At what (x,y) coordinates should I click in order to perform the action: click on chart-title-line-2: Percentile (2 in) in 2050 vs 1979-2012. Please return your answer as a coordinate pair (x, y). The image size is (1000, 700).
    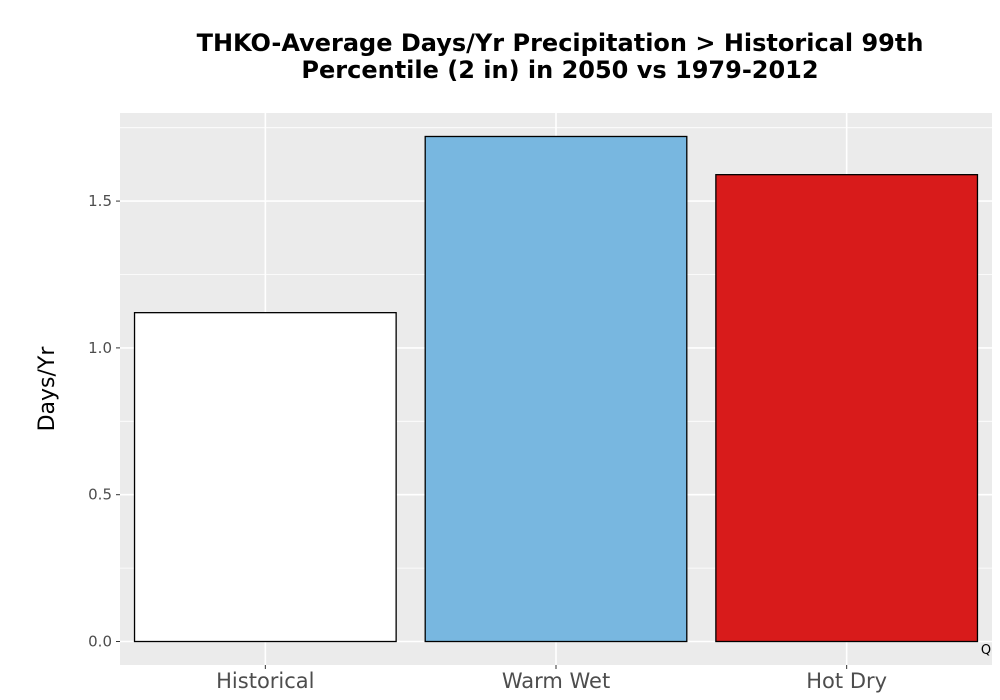
    Looking at the image, I should click on (560, 70).